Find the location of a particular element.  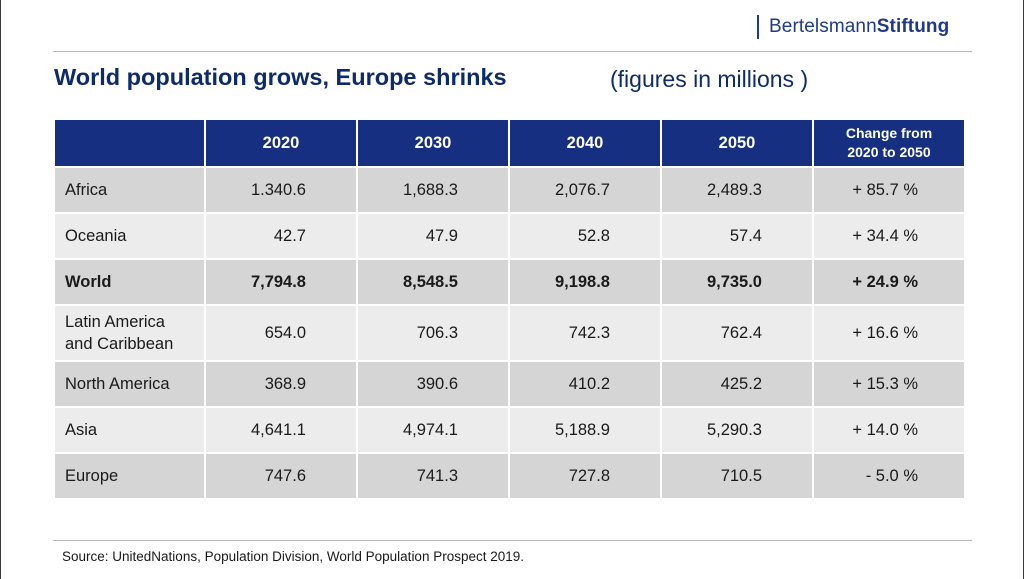

value-cell-2050: 710.5 is located at coordinates (737, 476).